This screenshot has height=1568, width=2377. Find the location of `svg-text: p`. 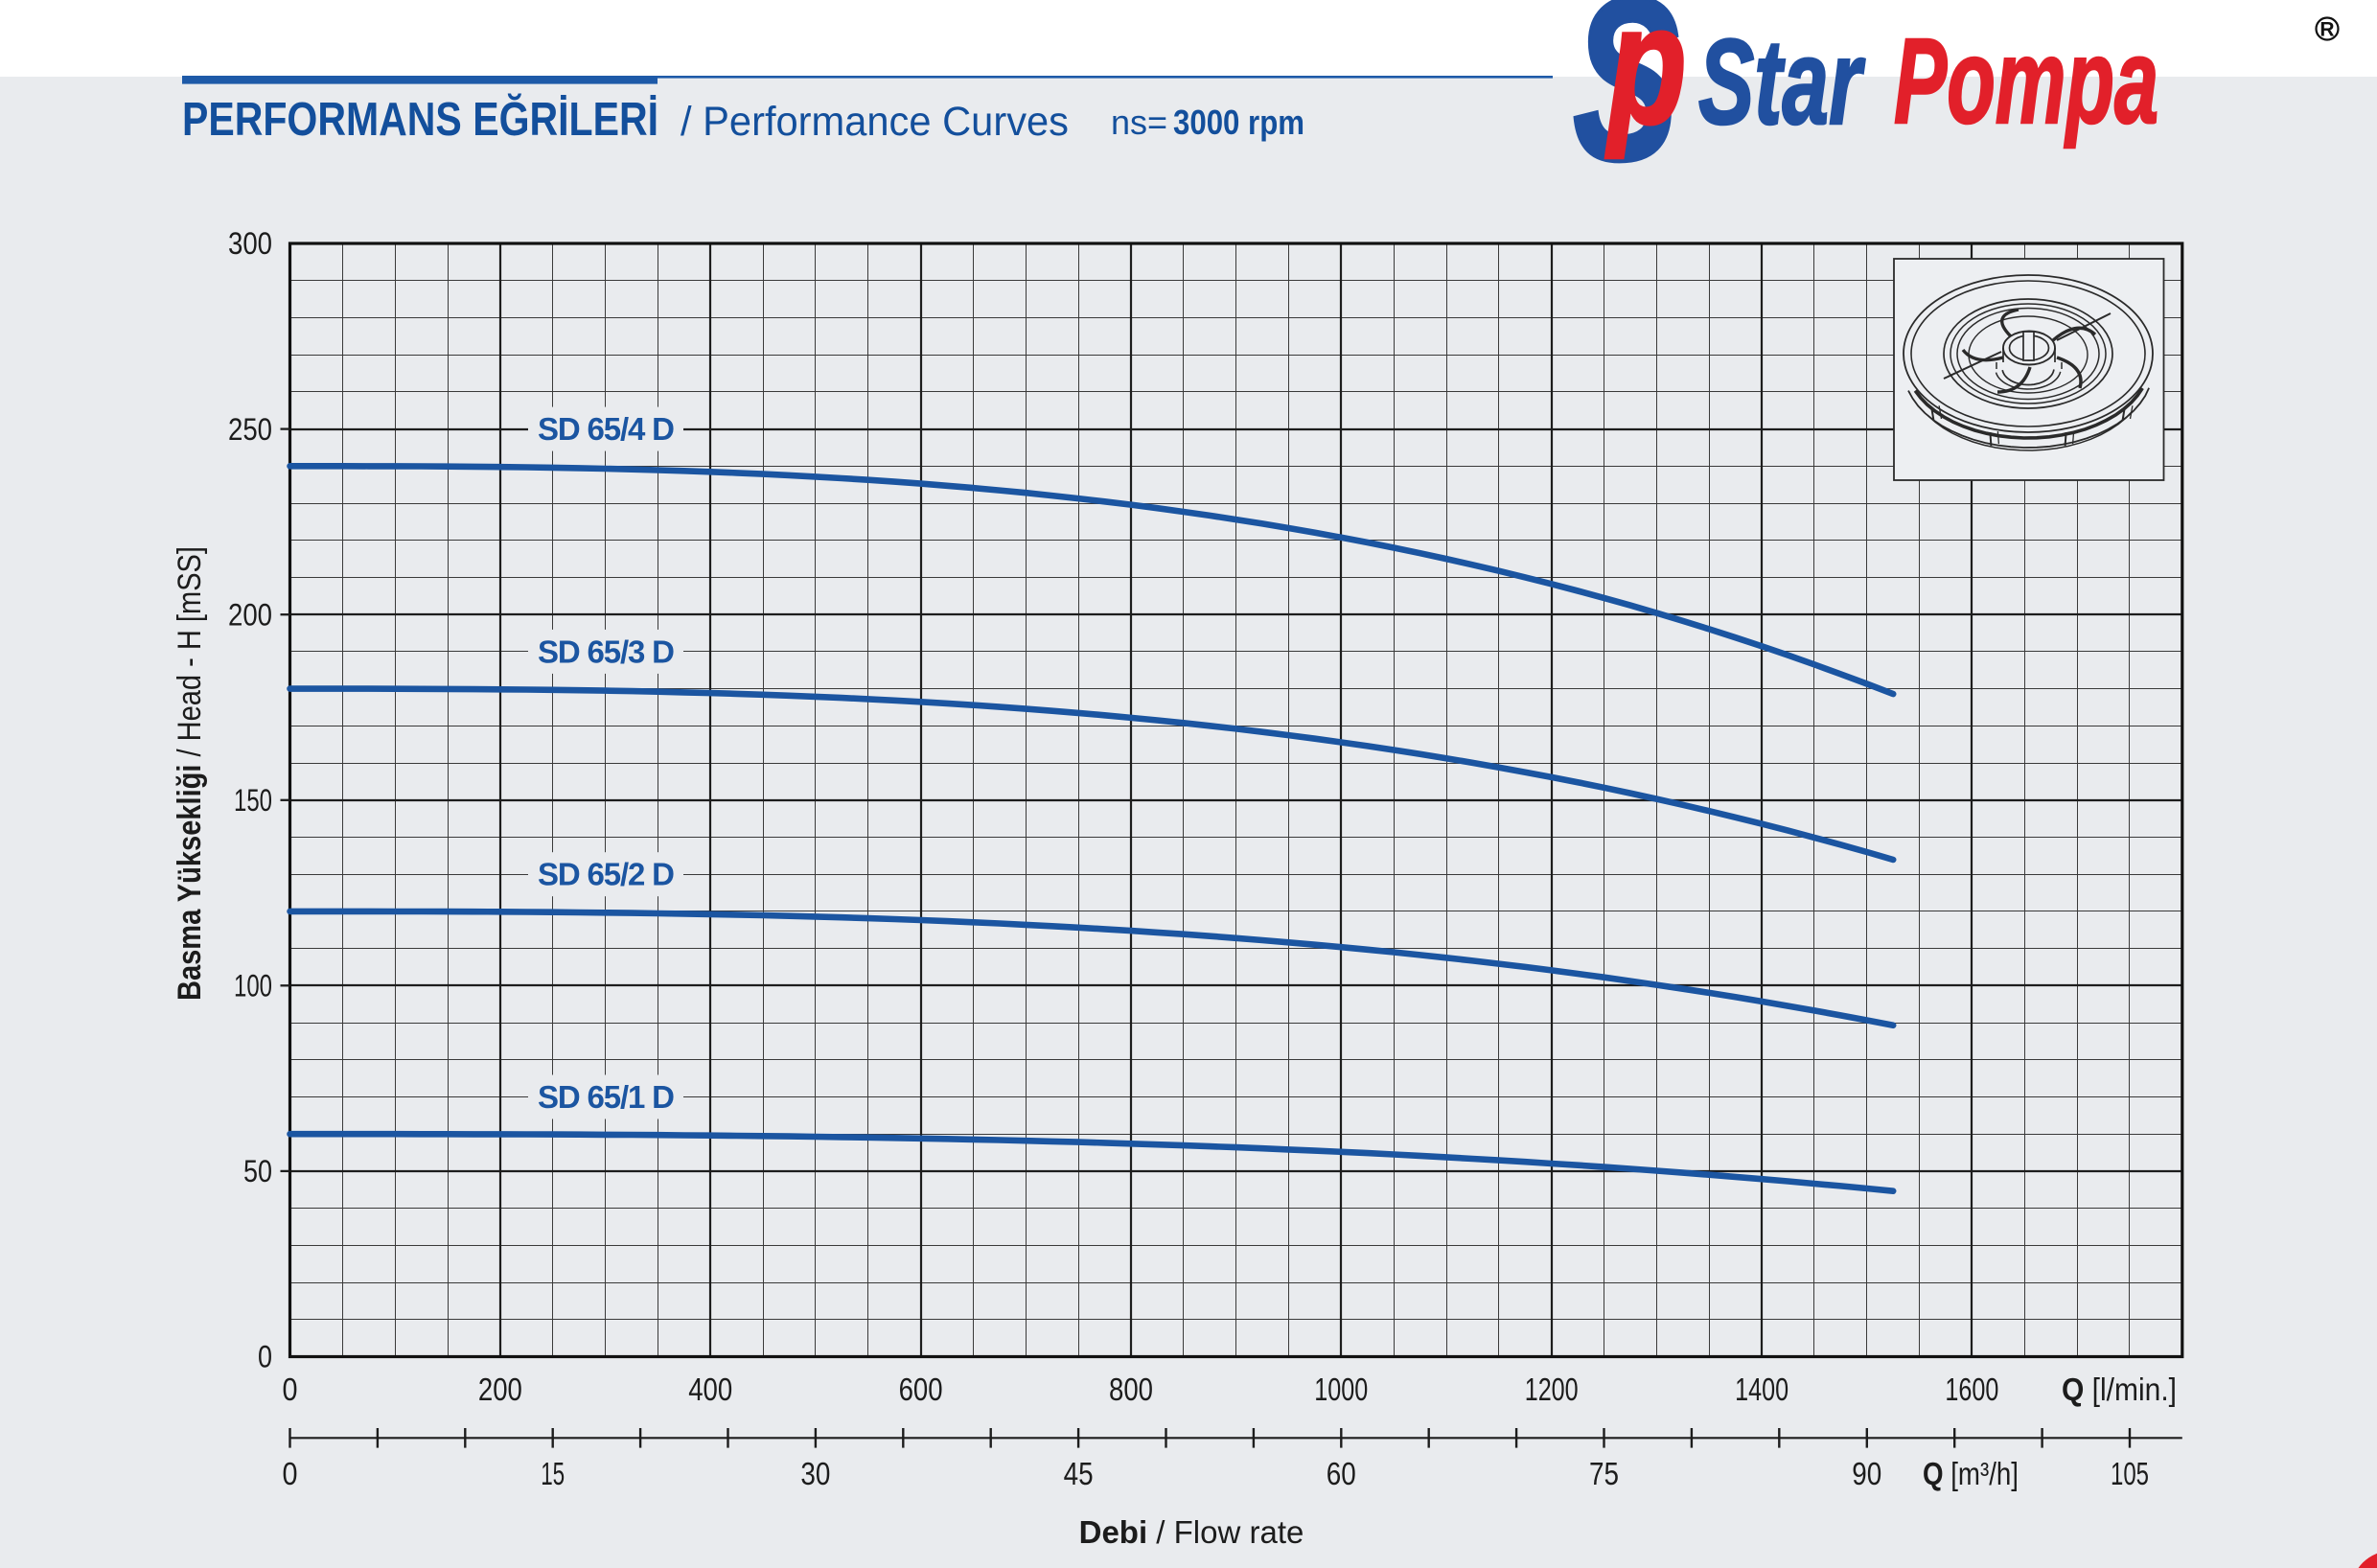

svg-text: p is located at coordinates (1646, 79).